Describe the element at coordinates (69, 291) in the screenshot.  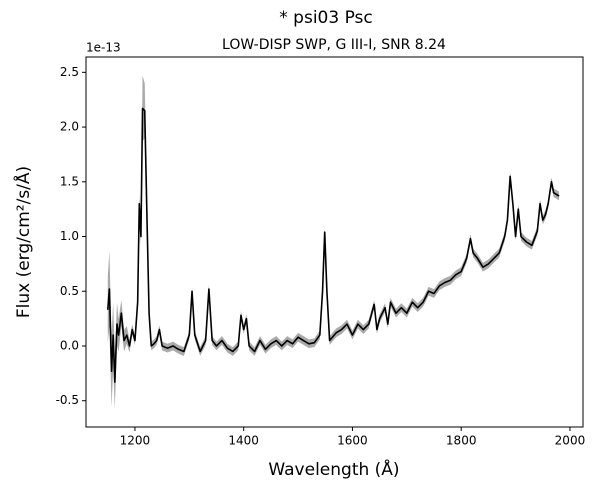
I see `y-tick-label: 0.5` at that location.